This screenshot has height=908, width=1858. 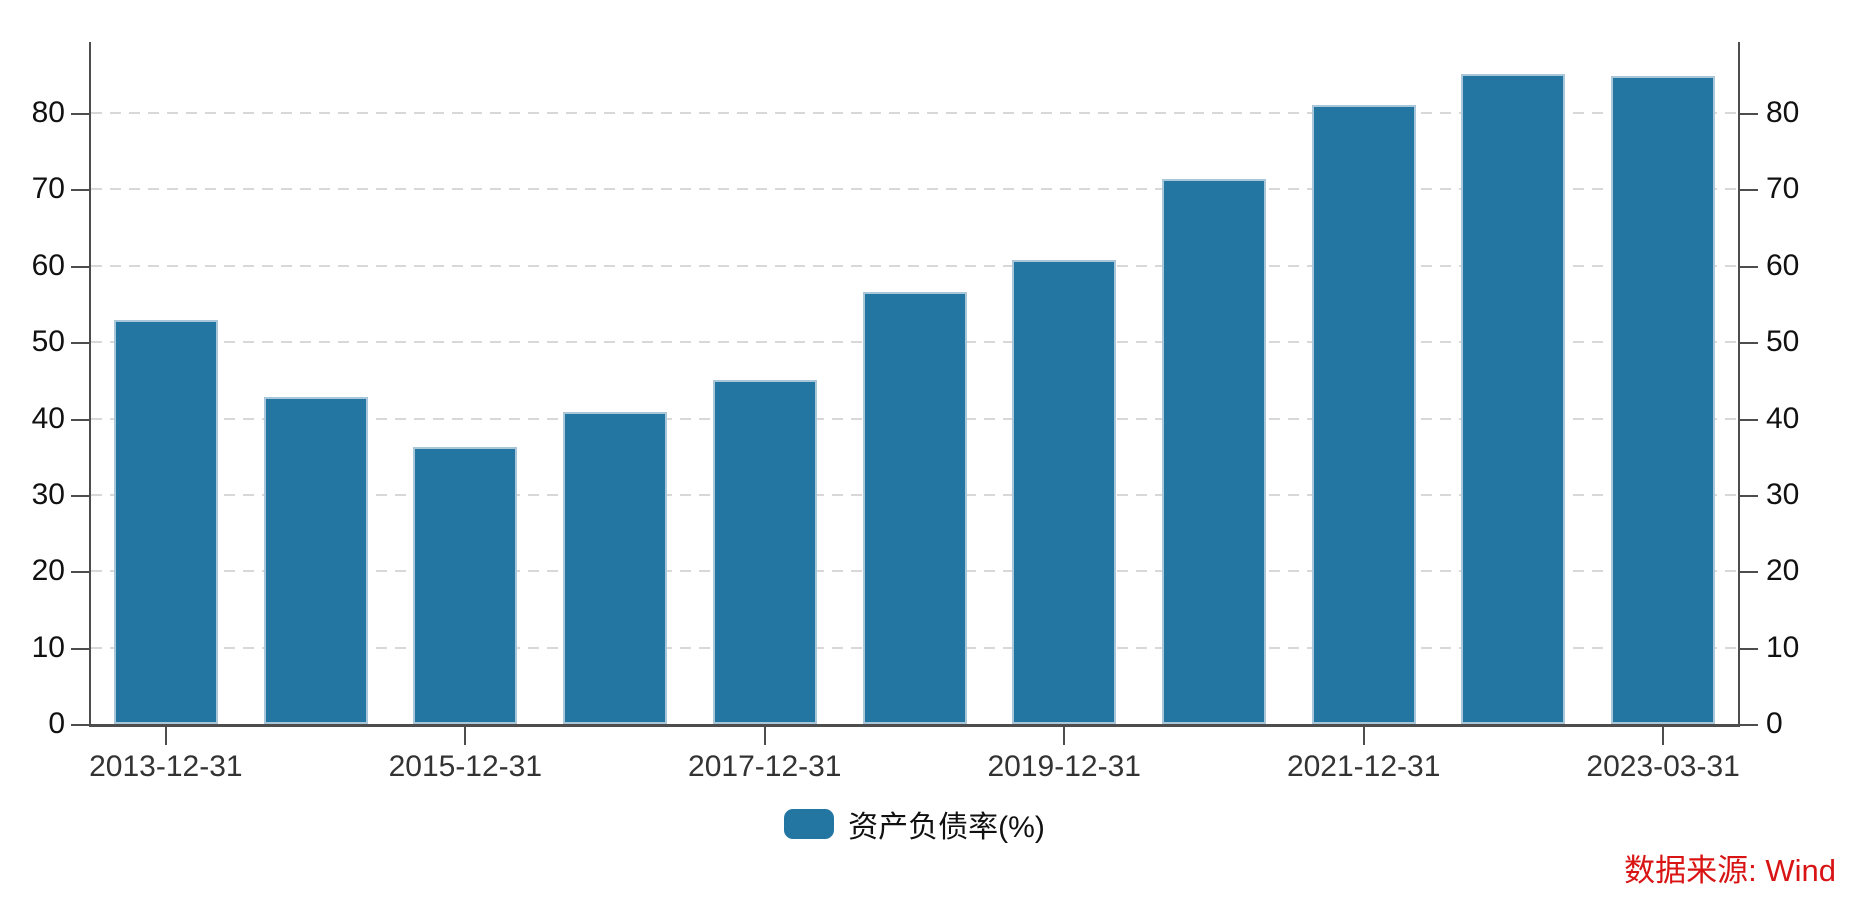 What do you see at coordinates (1739, 383) in the screenshot?
I see `y-axis-right` at bounding box center [1739, 383].